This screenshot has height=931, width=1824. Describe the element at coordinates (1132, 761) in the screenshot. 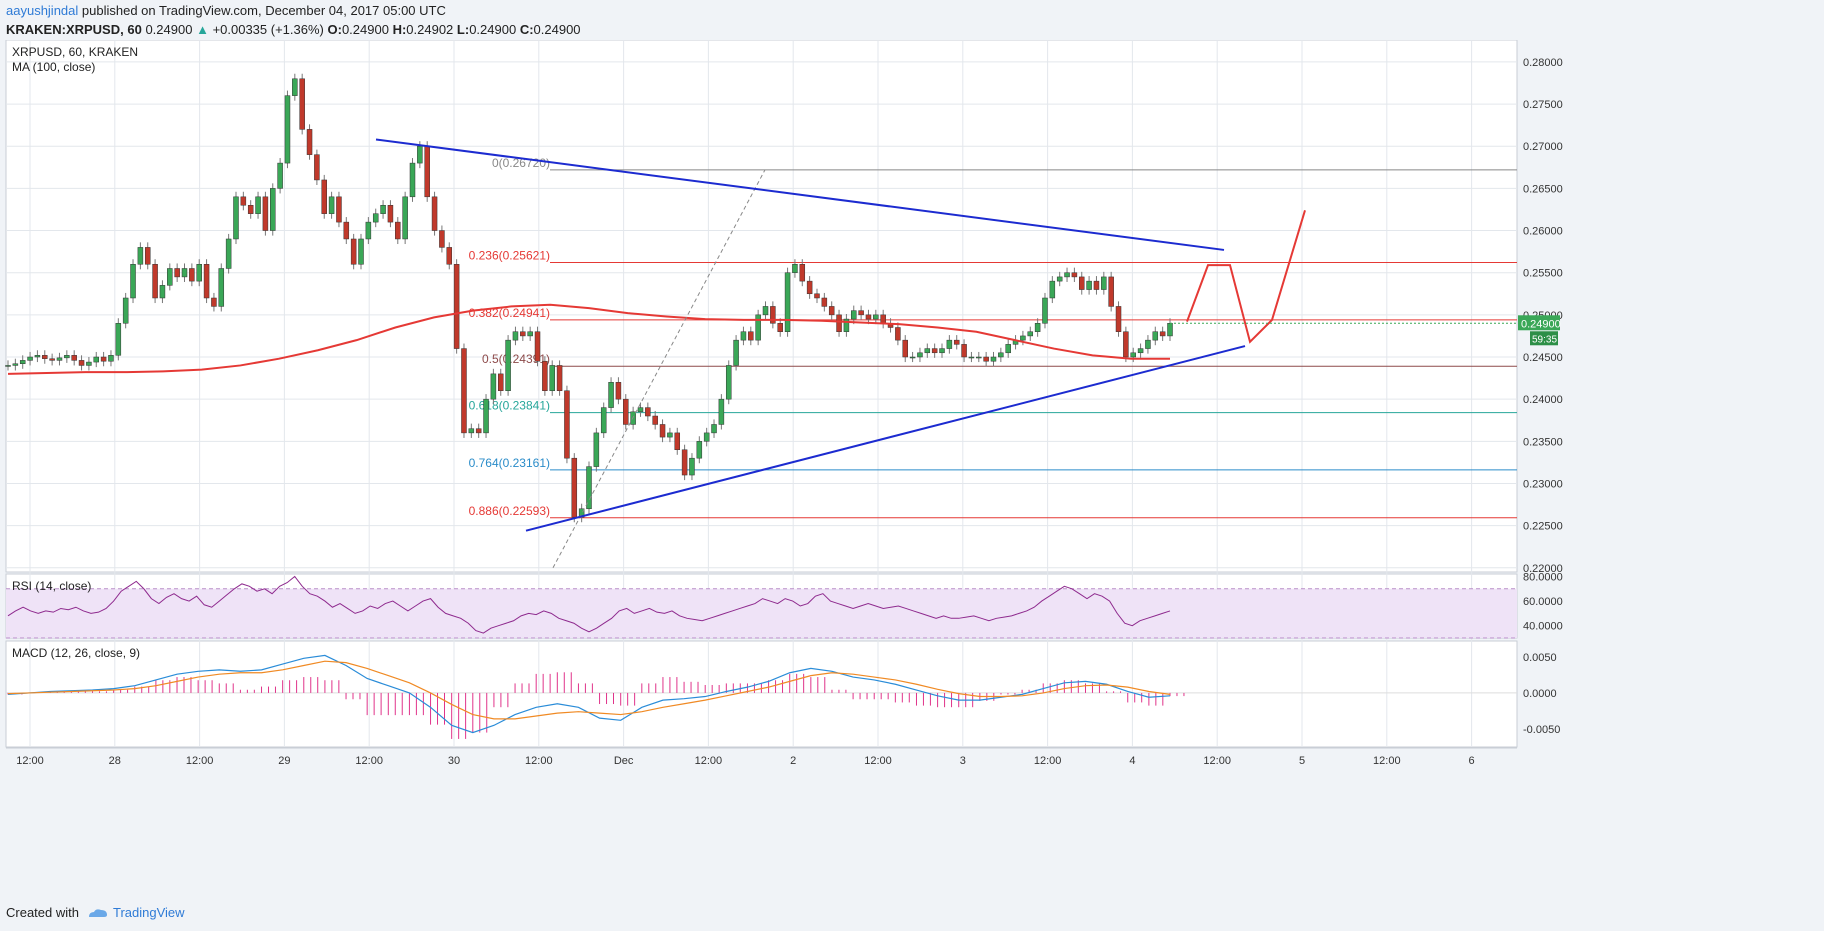

I see `x-tick-label: 4` at that location.